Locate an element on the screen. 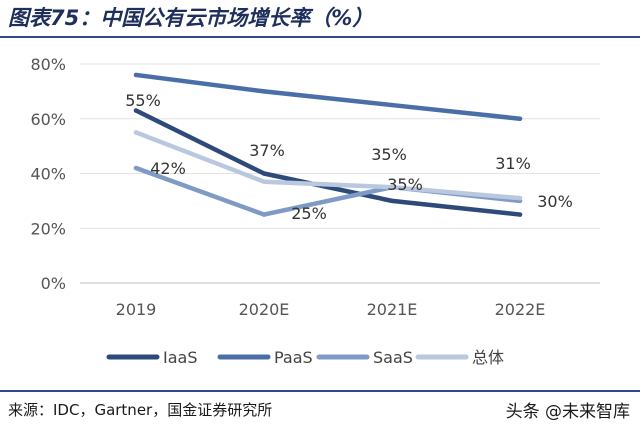 This screenshot has width=640, height=432. source-note: 来源：IDC，Gartner，国金证券研究所 is located at coordinates (140, 410).